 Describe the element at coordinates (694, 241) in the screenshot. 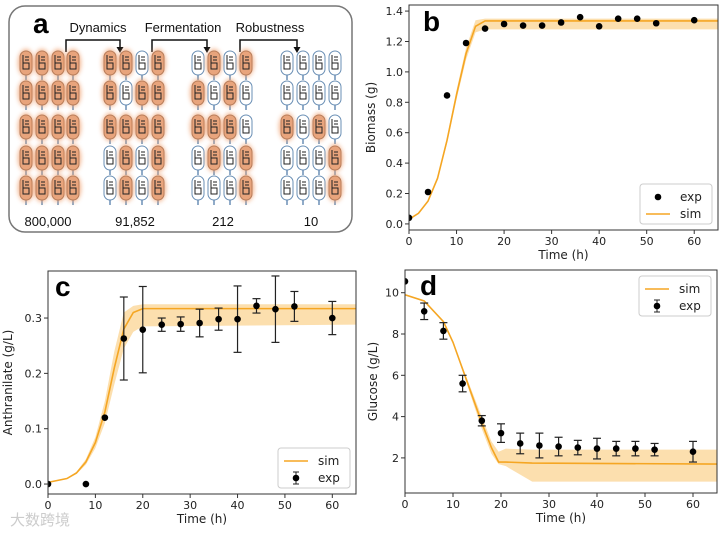

I see `x-tick-label: 60` at that location.